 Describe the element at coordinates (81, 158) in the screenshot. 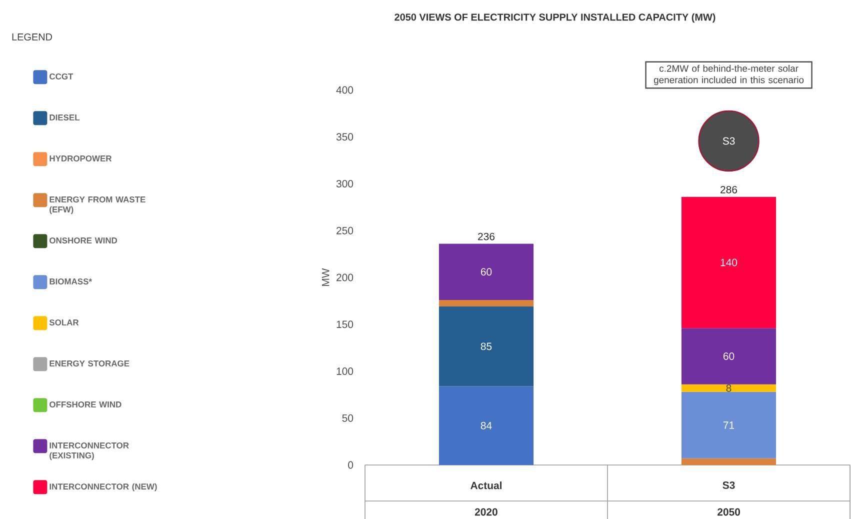

I see `legend-label: HYDROPOWER` at that location.